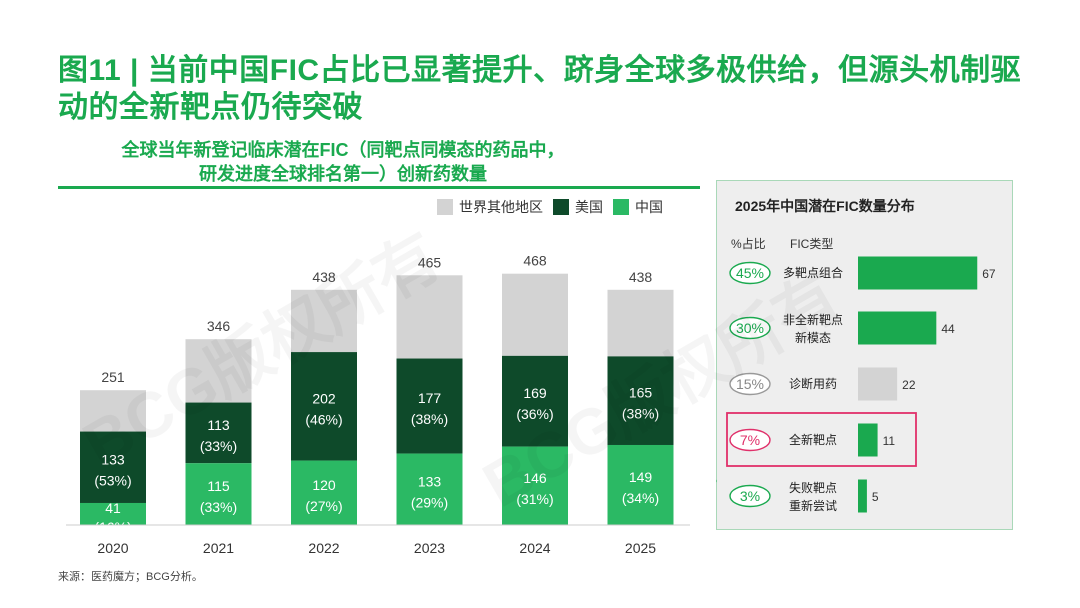 This screenshot has width=1080, height=608. What do you see at coordinates (113, 459) in the screenshot?
I see `usa-value-label-2020: 133` at bounding box center [113, 459].